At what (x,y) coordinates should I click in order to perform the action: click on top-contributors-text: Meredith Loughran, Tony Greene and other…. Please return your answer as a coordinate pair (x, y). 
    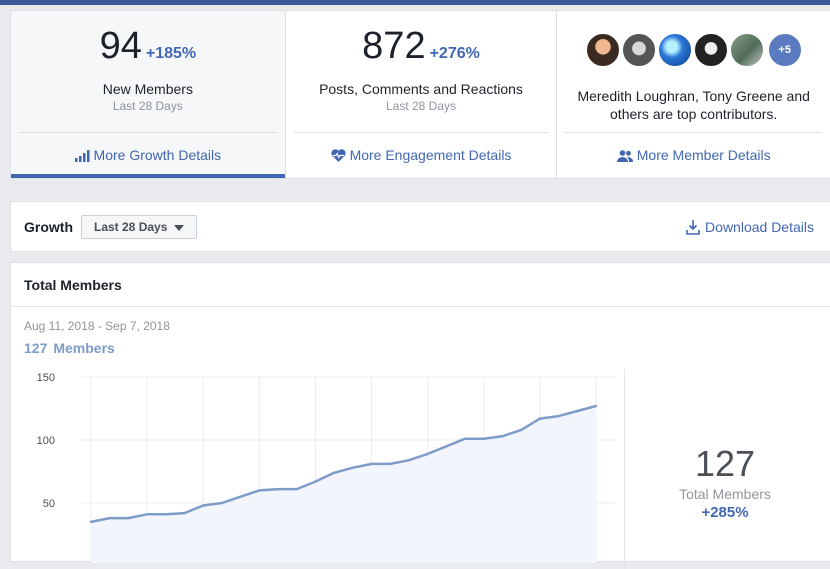
    Looking at the image, I should click on (693, 105).